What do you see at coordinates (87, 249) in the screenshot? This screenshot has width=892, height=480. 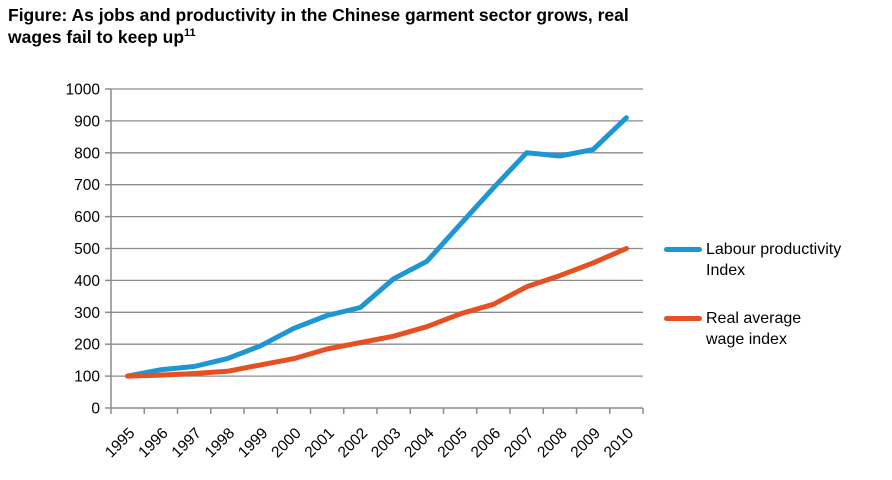 I see `svg-text: 500` at bounding box center [87, 249].